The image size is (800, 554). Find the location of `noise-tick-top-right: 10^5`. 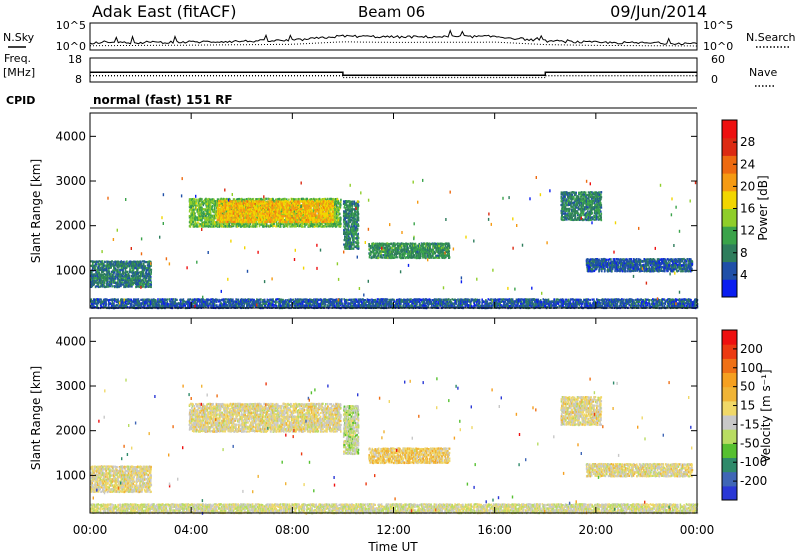

noise-tick-top-right: 10^5 is located at coordinates (718, 25).